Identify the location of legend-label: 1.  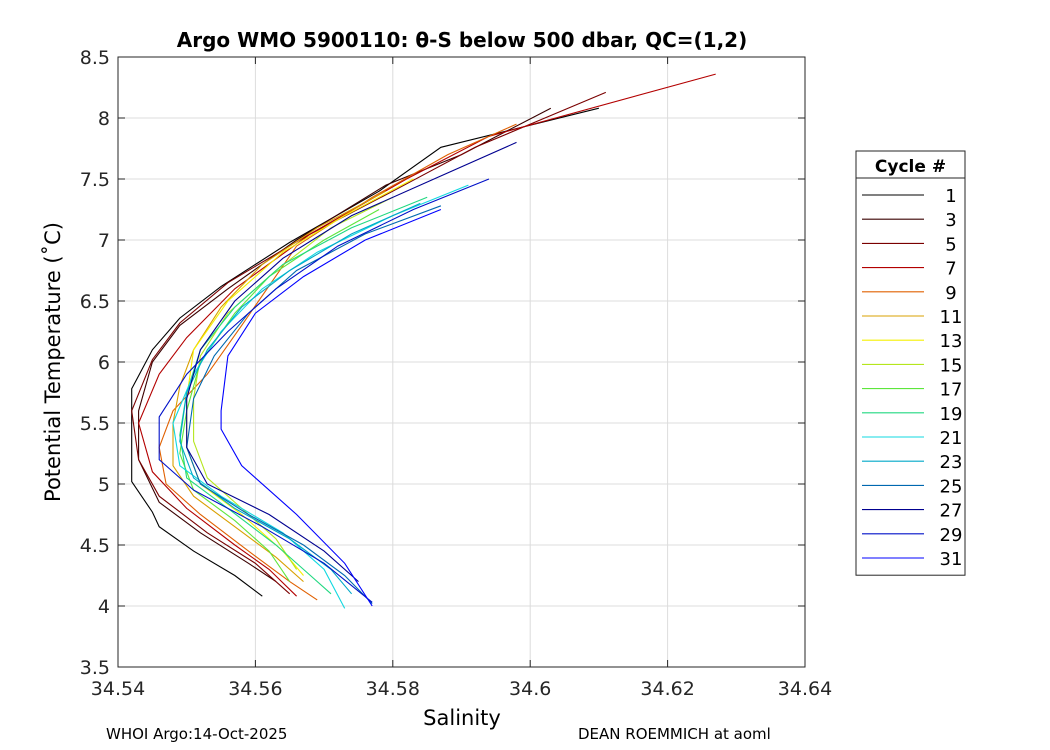
(950, 196).